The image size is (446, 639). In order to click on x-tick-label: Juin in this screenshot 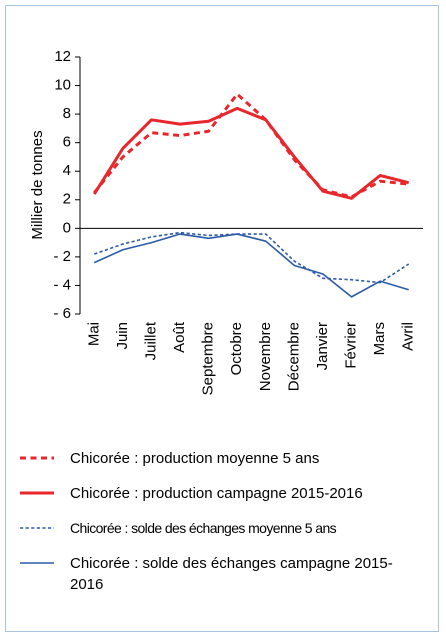, I will do `click(122, 336)`.